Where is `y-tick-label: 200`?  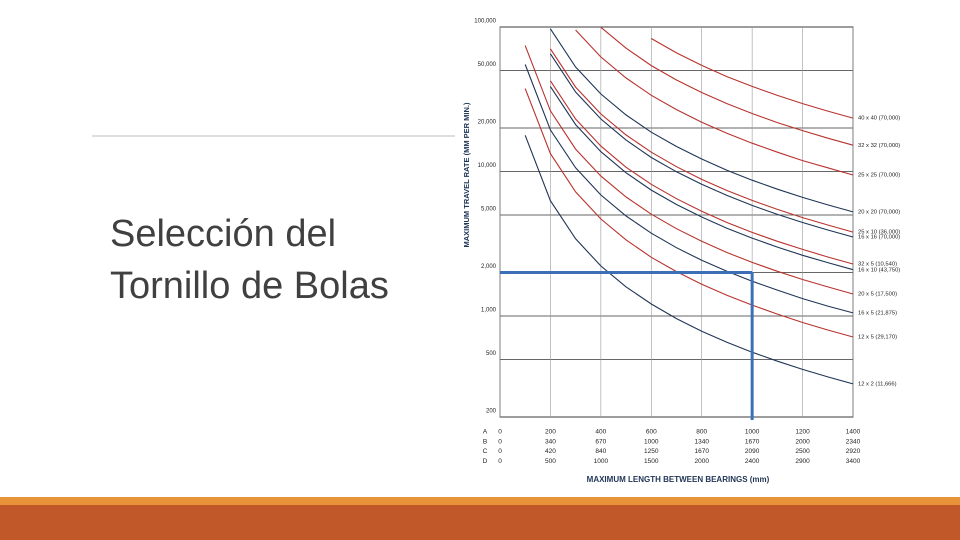
y-tick-label: 200 is located at coordinates (491, 412).